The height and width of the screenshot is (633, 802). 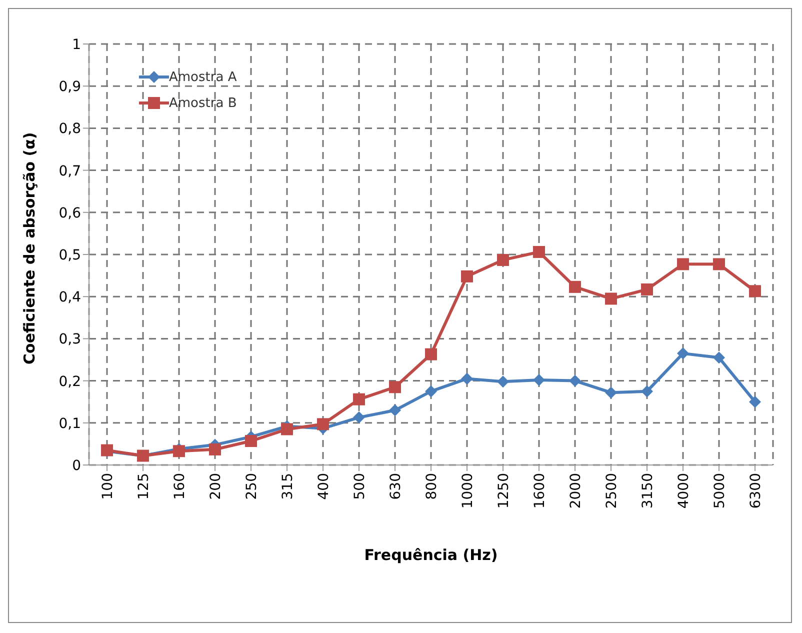 What do you see at coordinates (431, 555) in the screenshot?
I see `x-axis-title: Frequência (Hz)` at bounding box center [431, 555].